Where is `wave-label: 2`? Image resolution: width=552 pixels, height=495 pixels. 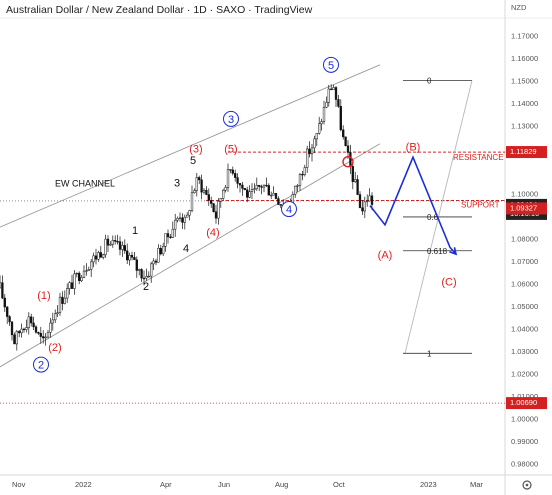
wave-label: 2 is located at coordinates (146, 287).